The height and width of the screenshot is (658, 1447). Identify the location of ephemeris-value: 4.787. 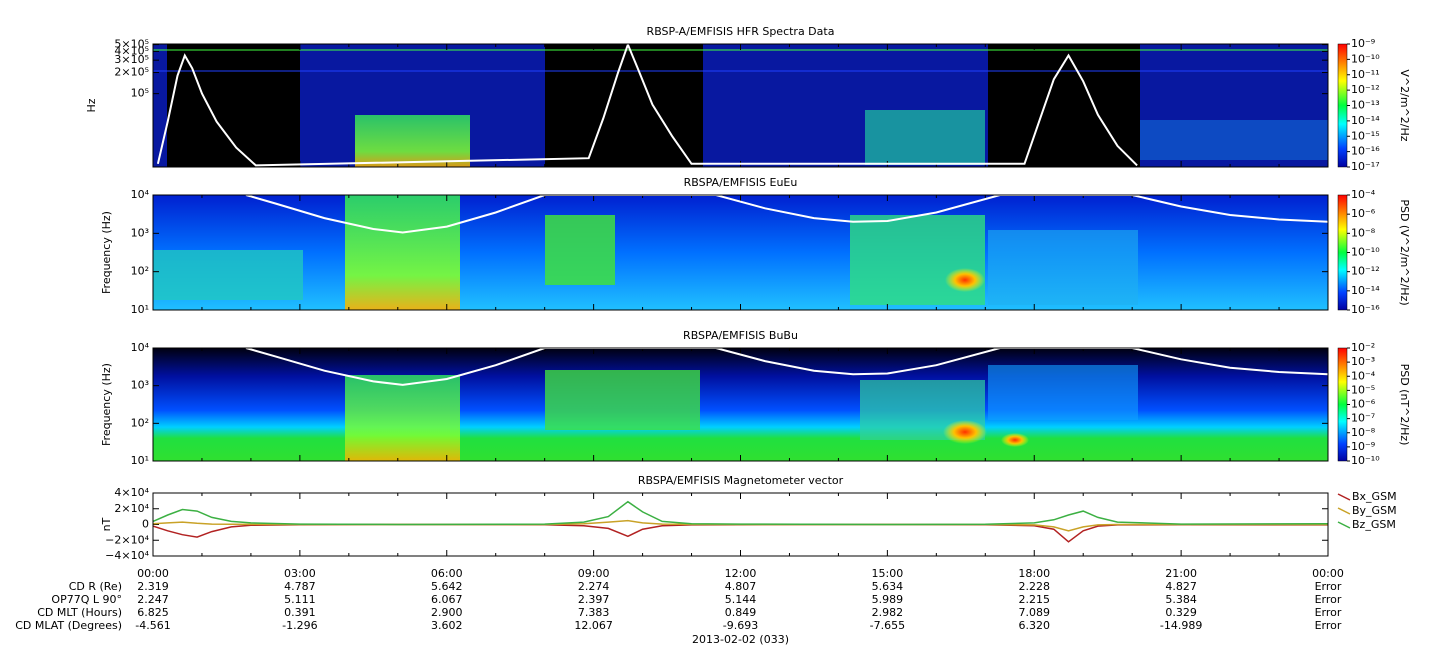
(300, 586).